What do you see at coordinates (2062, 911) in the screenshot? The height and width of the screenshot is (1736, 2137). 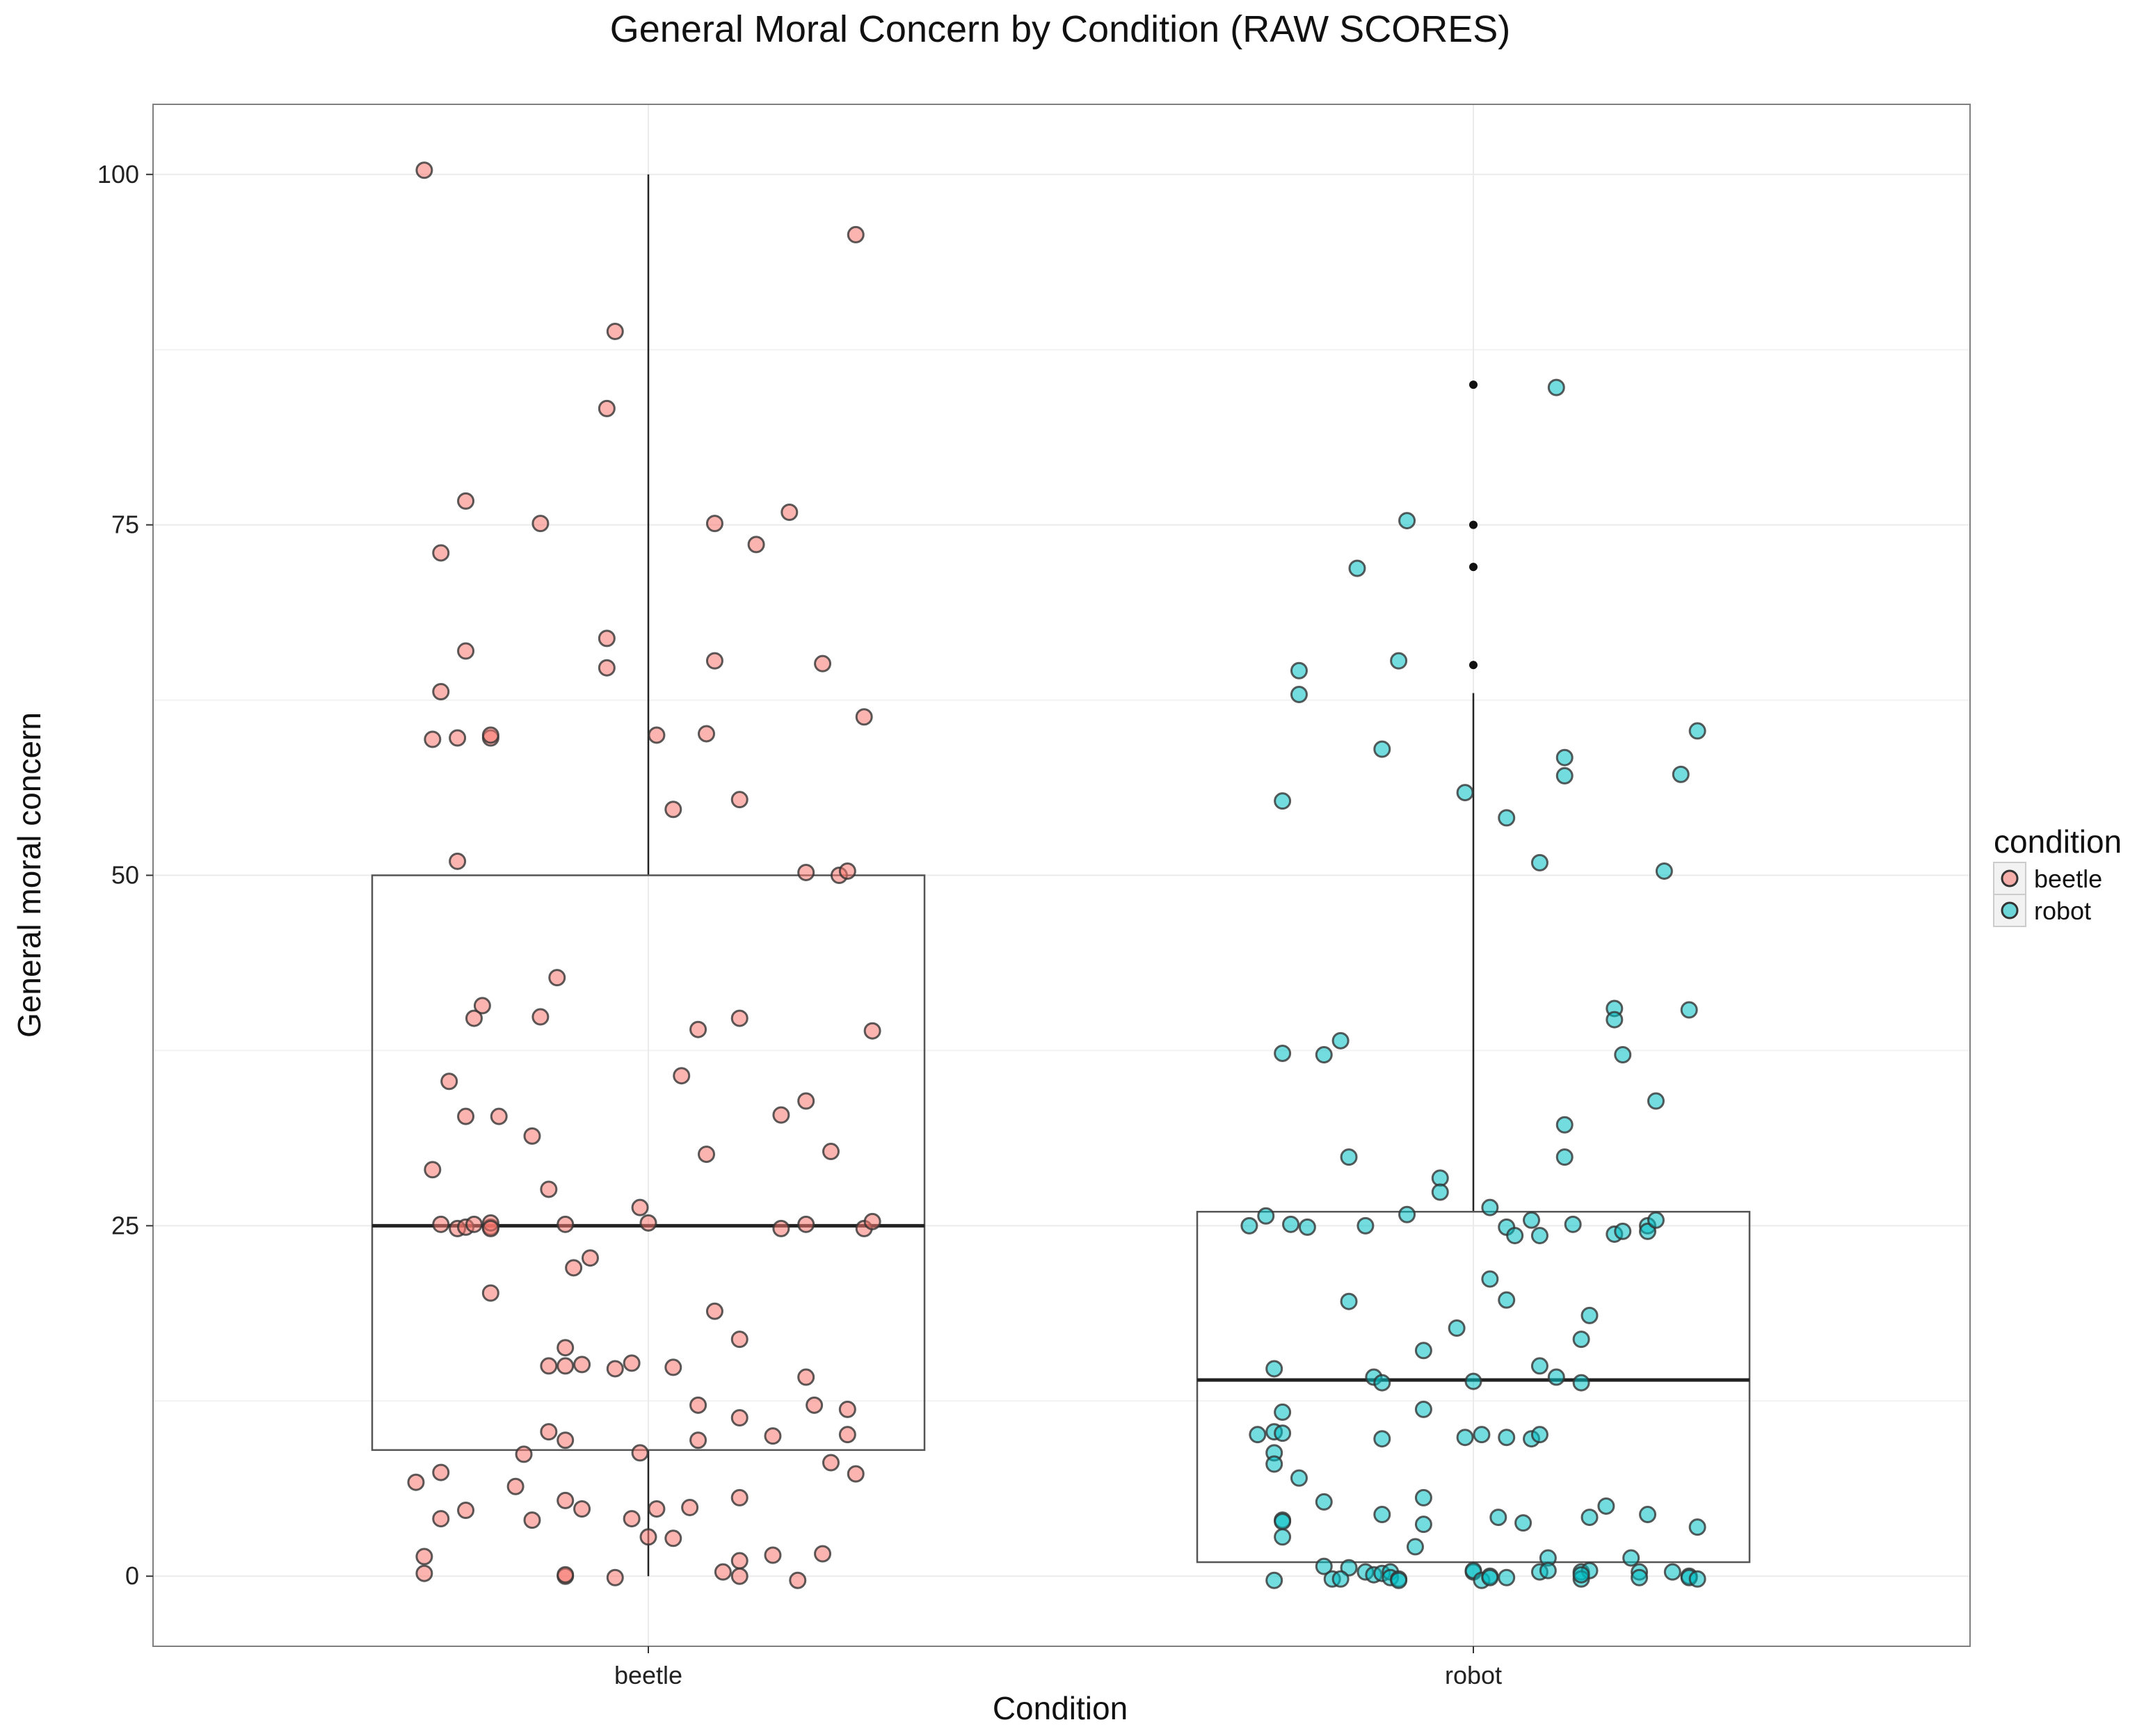 I see `legend-label: robot` at bounding box center [2062, 911].